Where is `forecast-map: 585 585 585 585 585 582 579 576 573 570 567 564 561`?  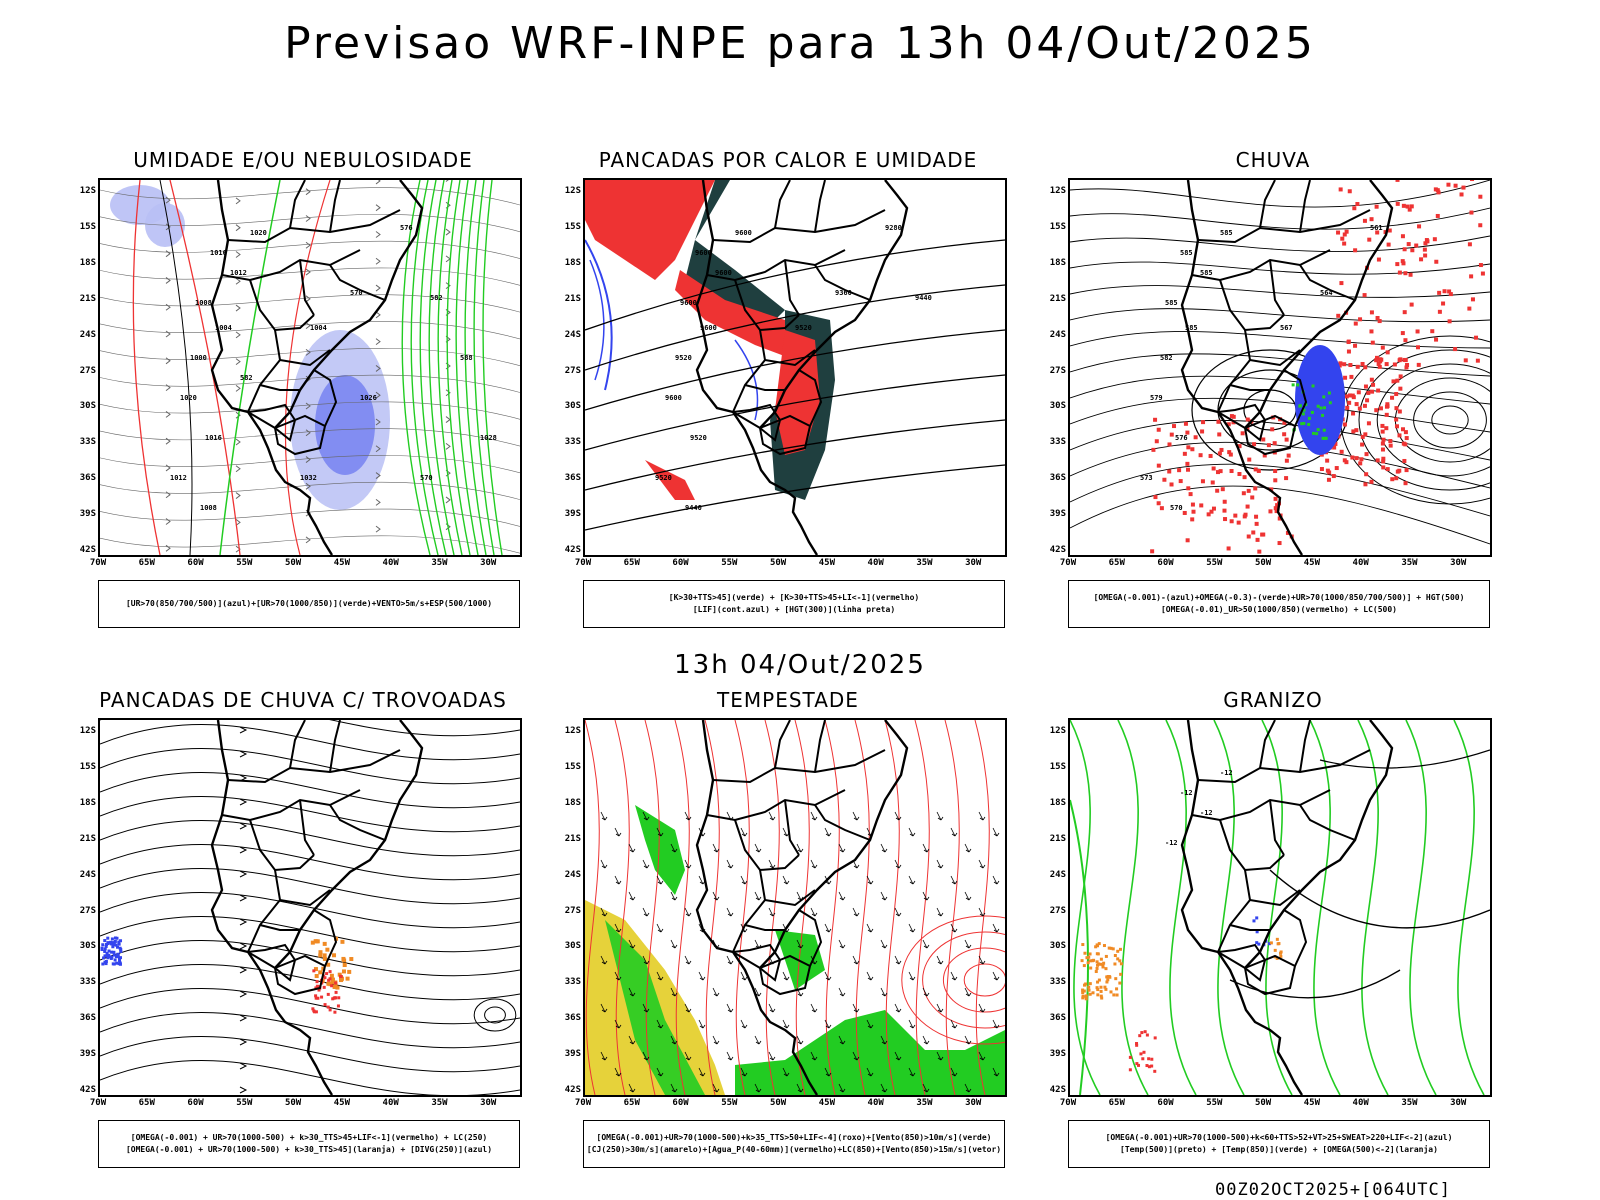 forecast-map: 585 585 585 585 585 582 579 576 573 570 567 564 561 is located at coordinates (1280, 367).